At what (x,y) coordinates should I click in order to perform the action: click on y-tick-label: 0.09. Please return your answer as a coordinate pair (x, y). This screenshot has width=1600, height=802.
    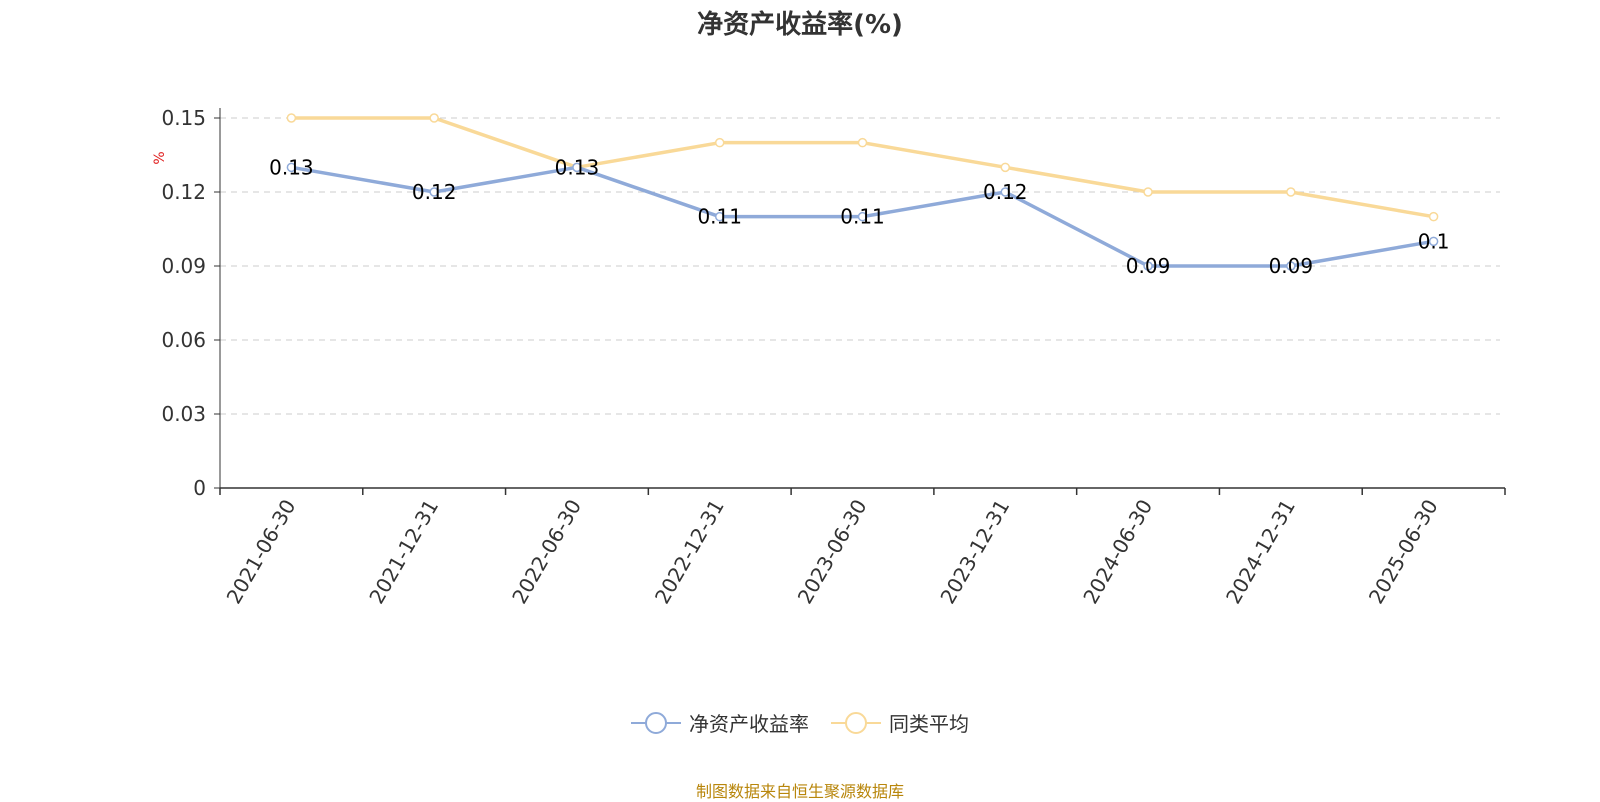
    Looking at the image, I should click on (183, 266).